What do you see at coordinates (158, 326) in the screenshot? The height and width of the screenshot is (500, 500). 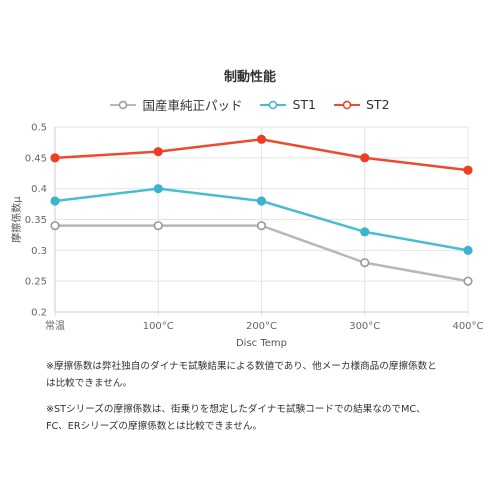 I see `x-tick-label: 100°C` at bounding box center [158, 326].